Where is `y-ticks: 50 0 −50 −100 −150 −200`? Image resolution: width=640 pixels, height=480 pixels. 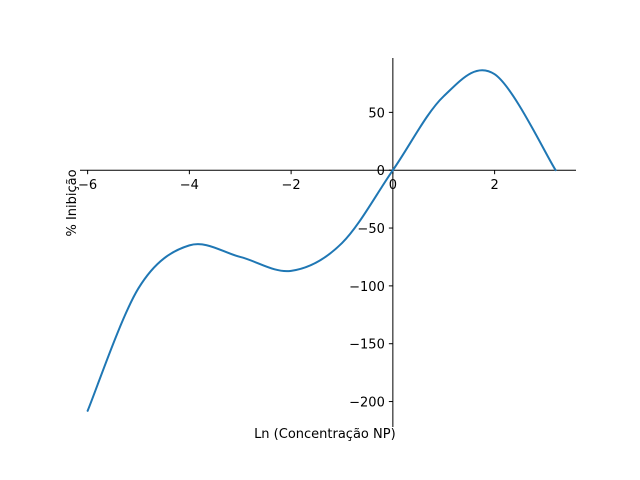 y-ticks: 50 0 −50 −100 −150 −200 is located at coordinates (371, 258).